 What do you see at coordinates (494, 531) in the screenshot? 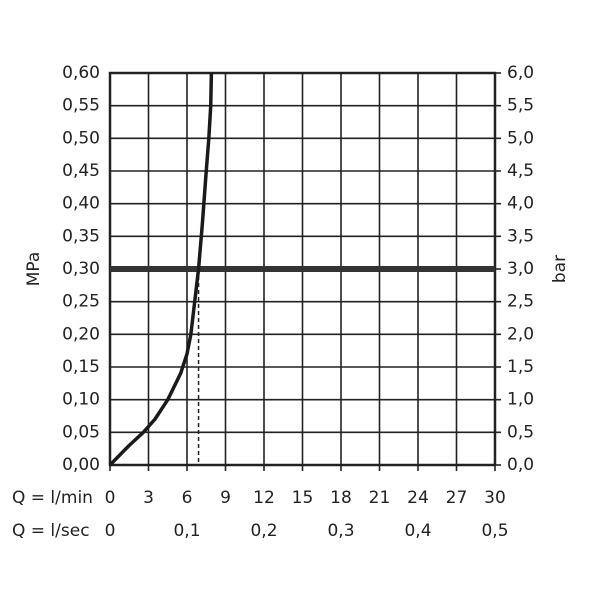
I see `x2-tick-label: 0,5` at bounding box center [494, 531].